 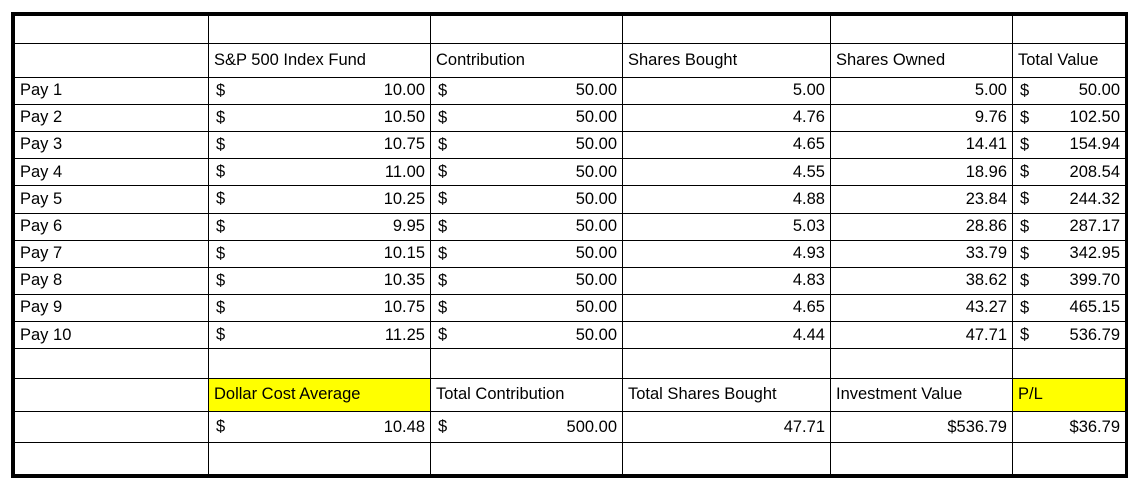 What do you see at coordinates (726, 335) in the screenshot?
I see `cell-shares-bought: 4.44` at bounding box center [726, 335].